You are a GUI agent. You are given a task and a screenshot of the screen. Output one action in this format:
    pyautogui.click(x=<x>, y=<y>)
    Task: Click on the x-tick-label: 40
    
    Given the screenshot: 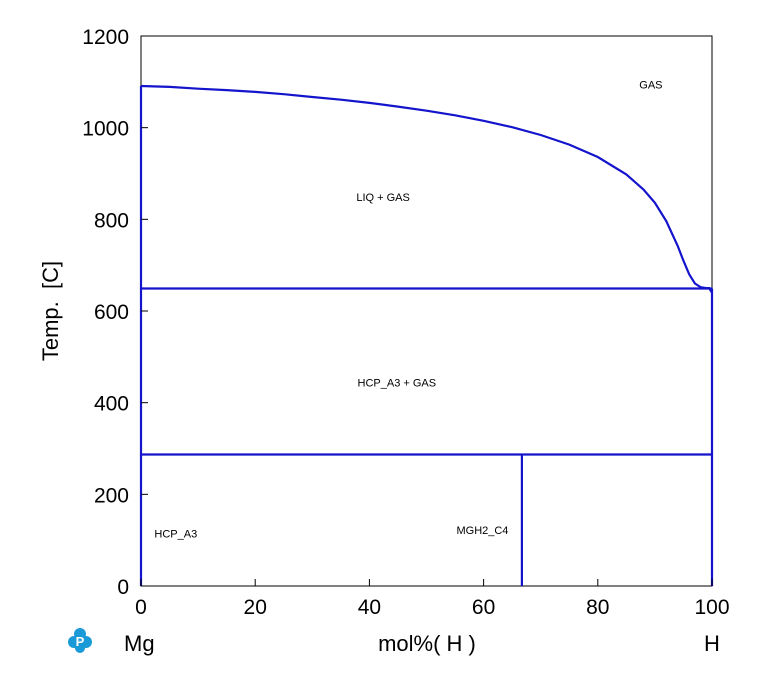 What is the action you would take?
    pyautogui.click(x=369, y=607)
    